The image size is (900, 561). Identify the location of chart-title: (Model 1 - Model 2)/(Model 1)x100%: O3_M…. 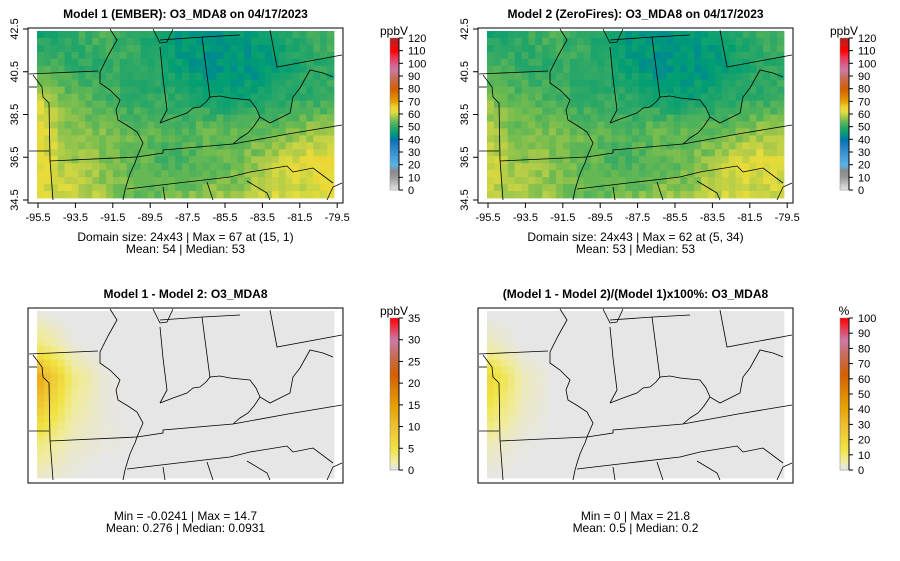
(636, 294).